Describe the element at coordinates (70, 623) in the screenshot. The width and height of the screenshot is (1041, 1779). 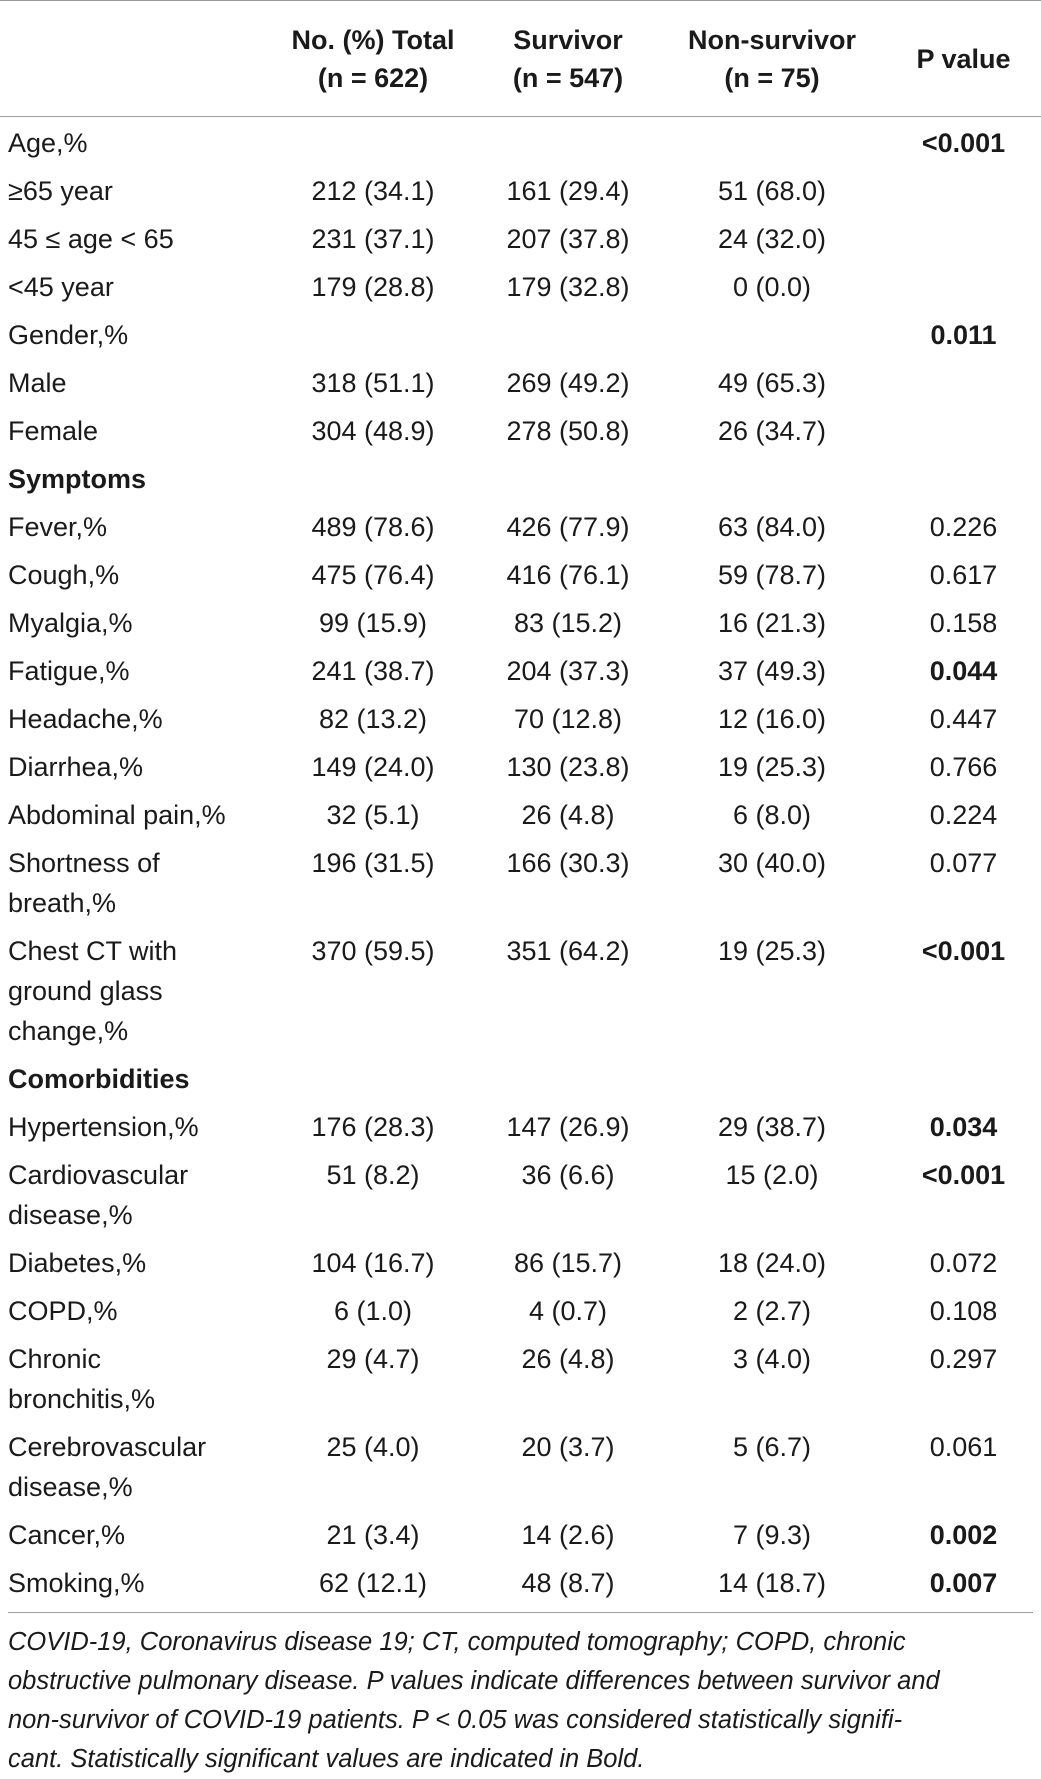
I see `row-label-line: Myalgia,%` at that location.